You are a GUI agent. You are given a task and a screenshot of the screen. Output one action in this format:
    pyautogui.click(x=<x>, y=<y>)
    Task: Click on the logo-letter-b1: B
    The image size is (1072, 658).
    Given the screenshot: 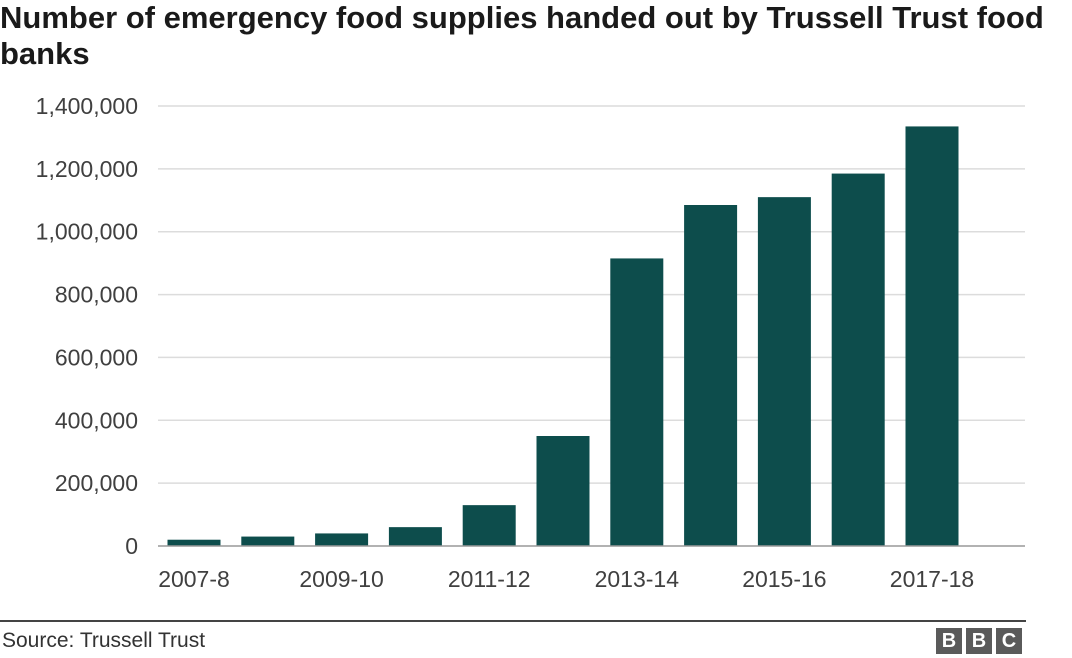 What is the action you would take?
    pyautogui.click(x=949, y=641)
    